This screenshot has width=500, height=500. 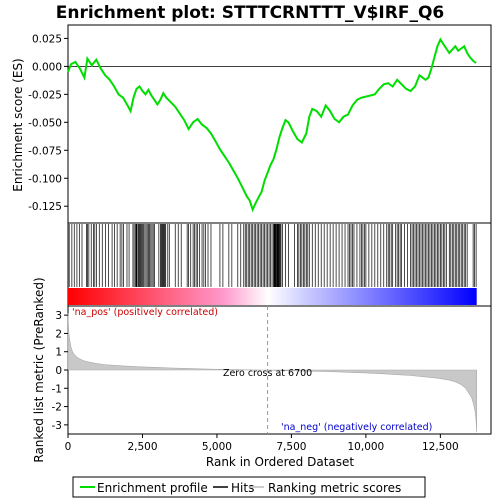 I want to click on x-axis-label: Rank in Ordered Dataset, so click(x=280, y=462).